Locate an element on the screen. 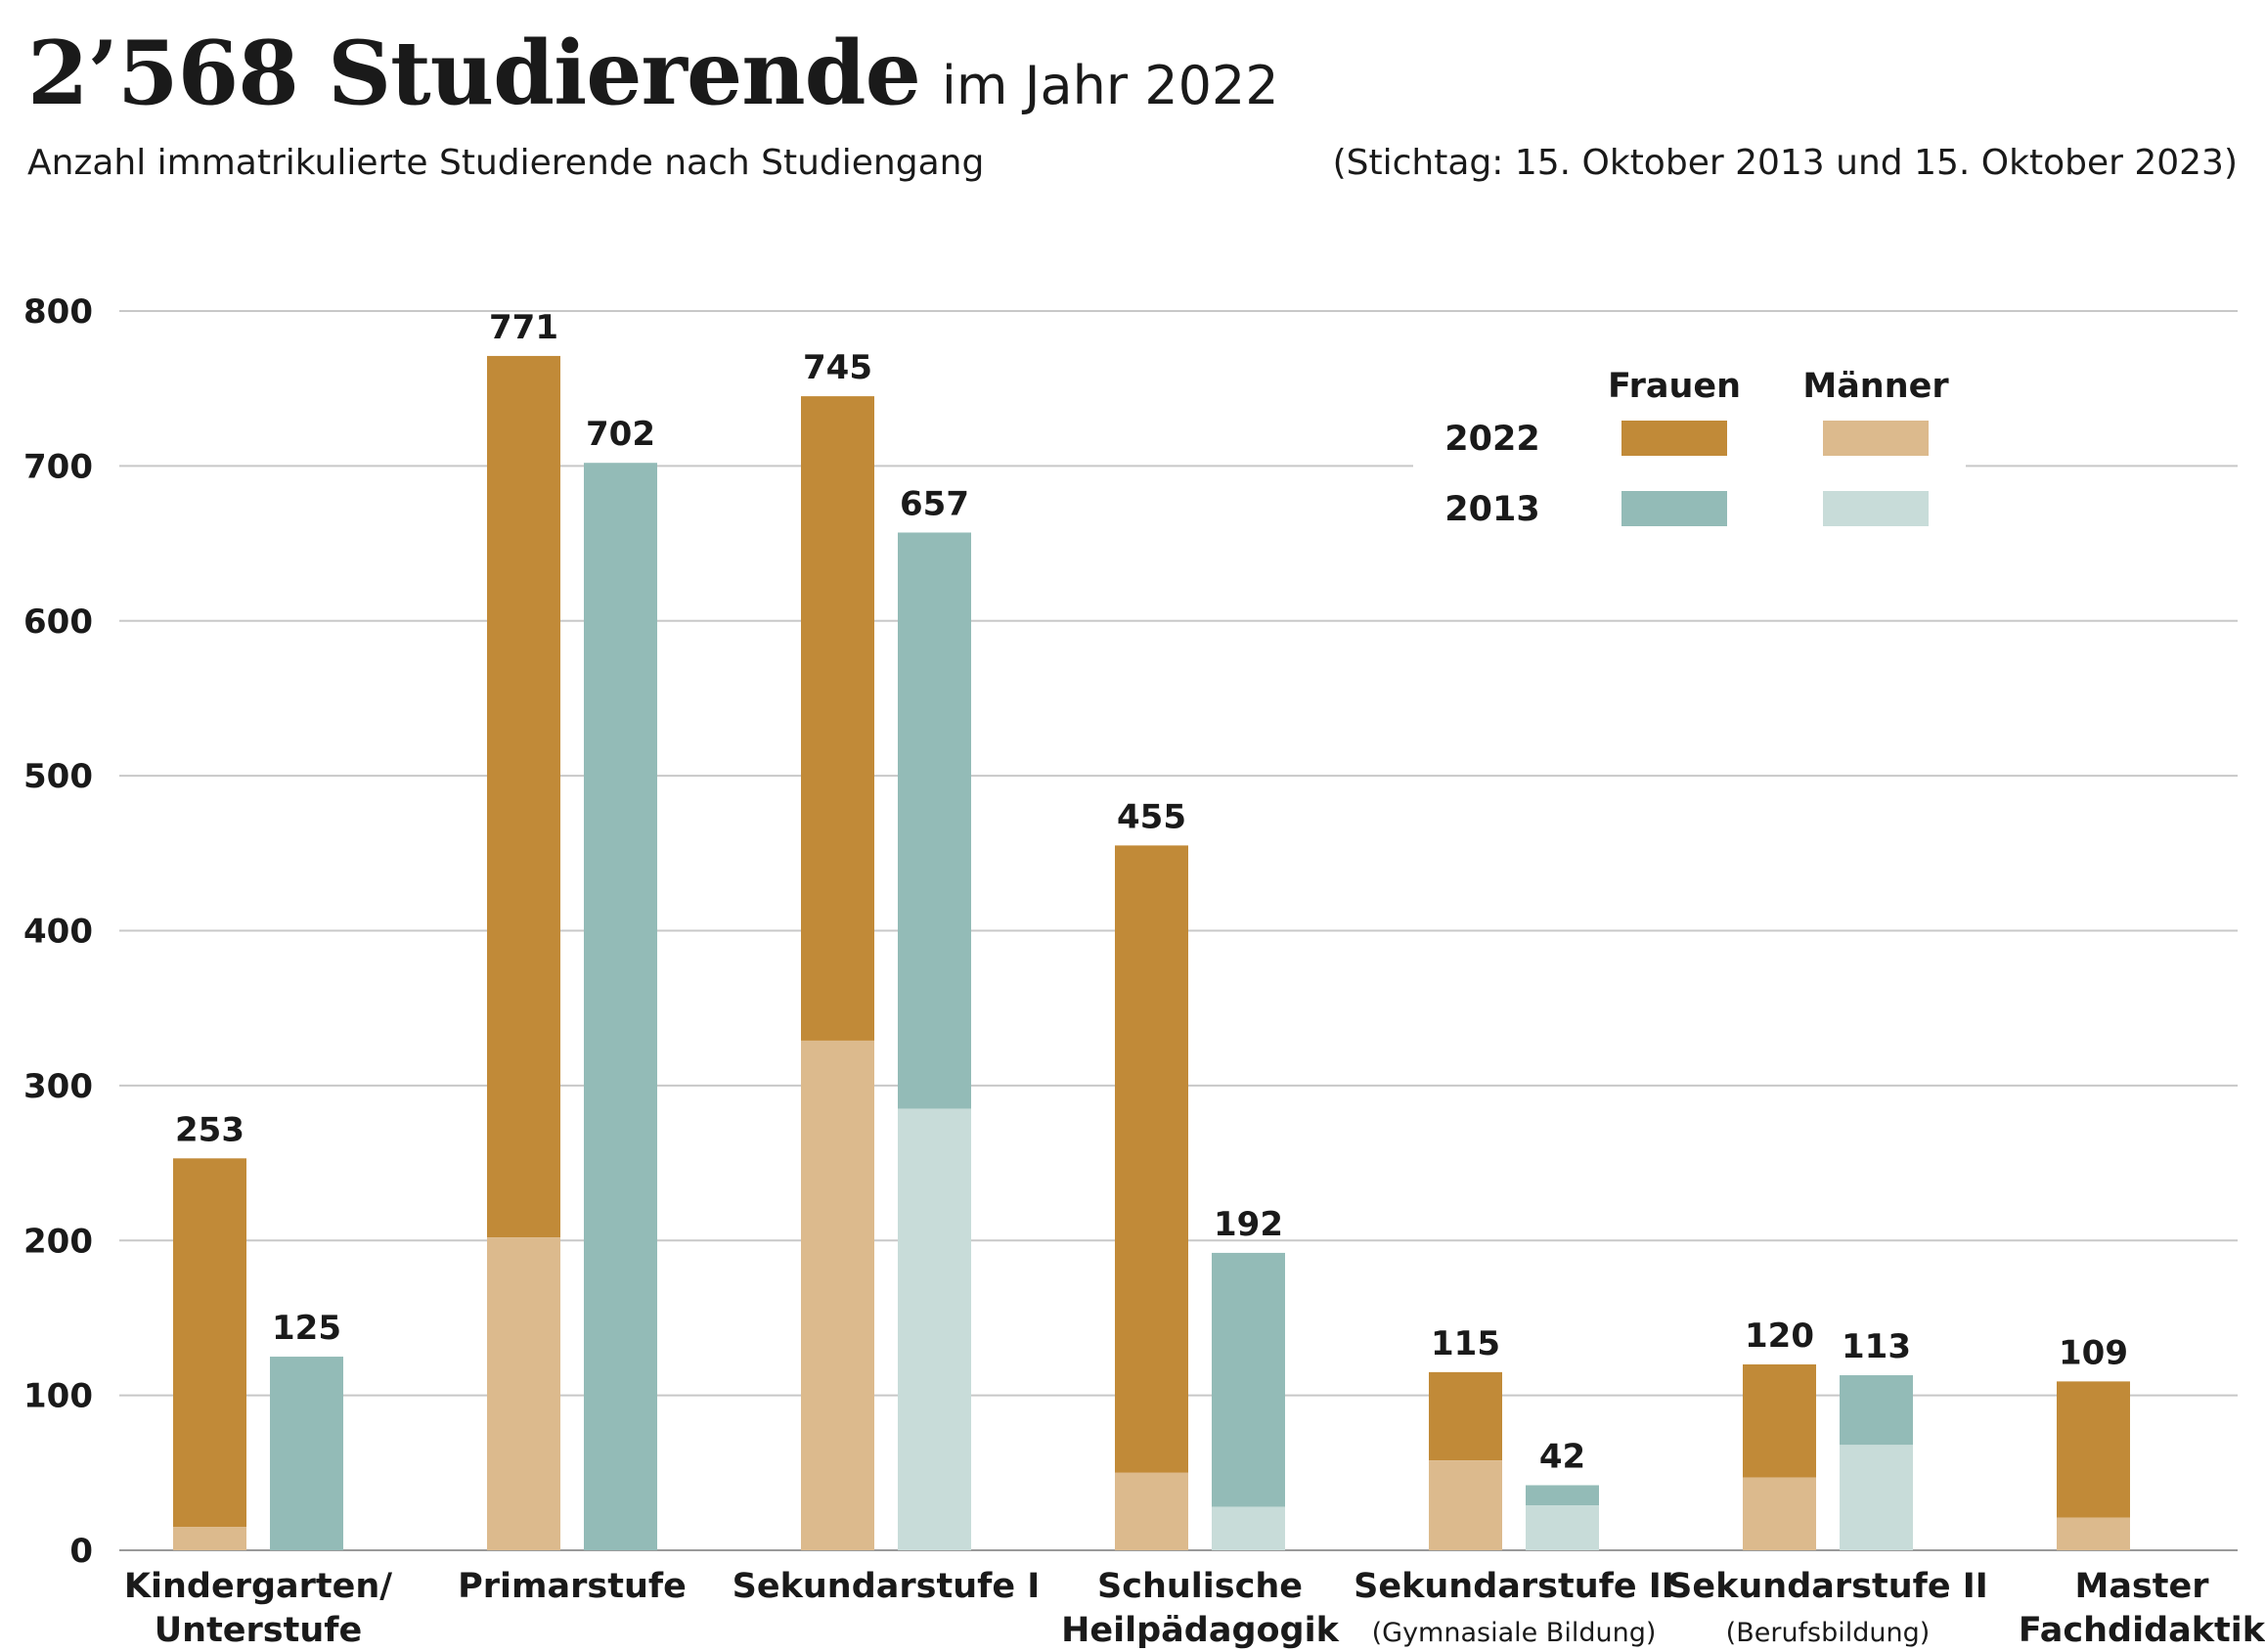 The image size is (2265, 1652). y-axis: 0 100 200 300 400 500 600 700 800 is located at coordinates (58, 931).